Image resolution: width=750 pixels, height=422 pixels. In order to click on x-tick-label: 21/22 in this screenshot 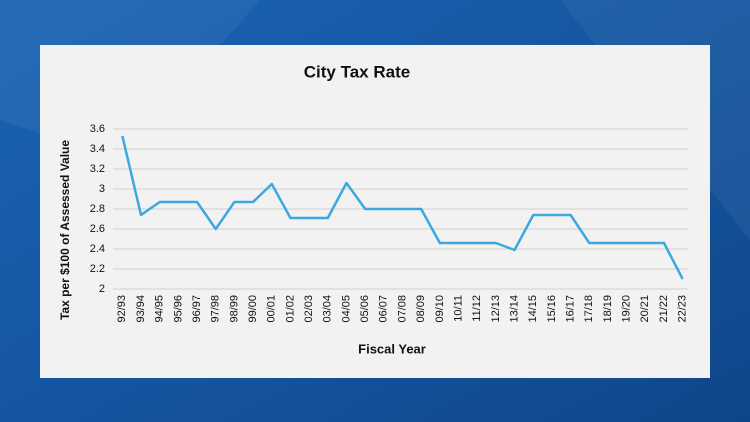, I will do `click(664, 309)`.